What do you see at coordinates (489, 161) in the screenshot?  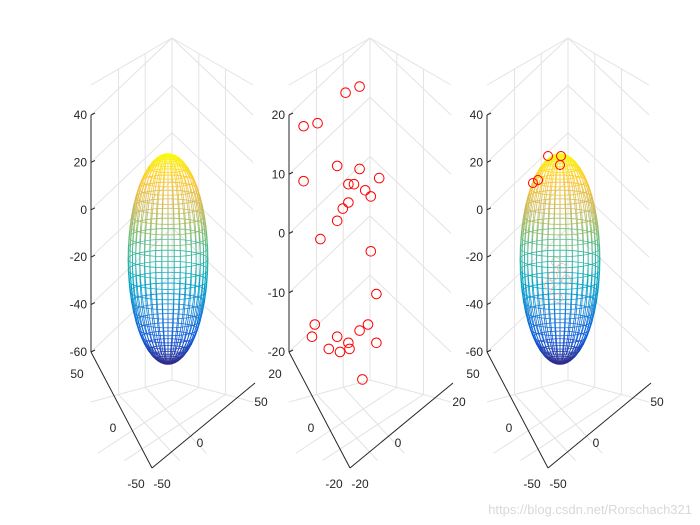 I see `z-tick` at bounding box center [489, 161].